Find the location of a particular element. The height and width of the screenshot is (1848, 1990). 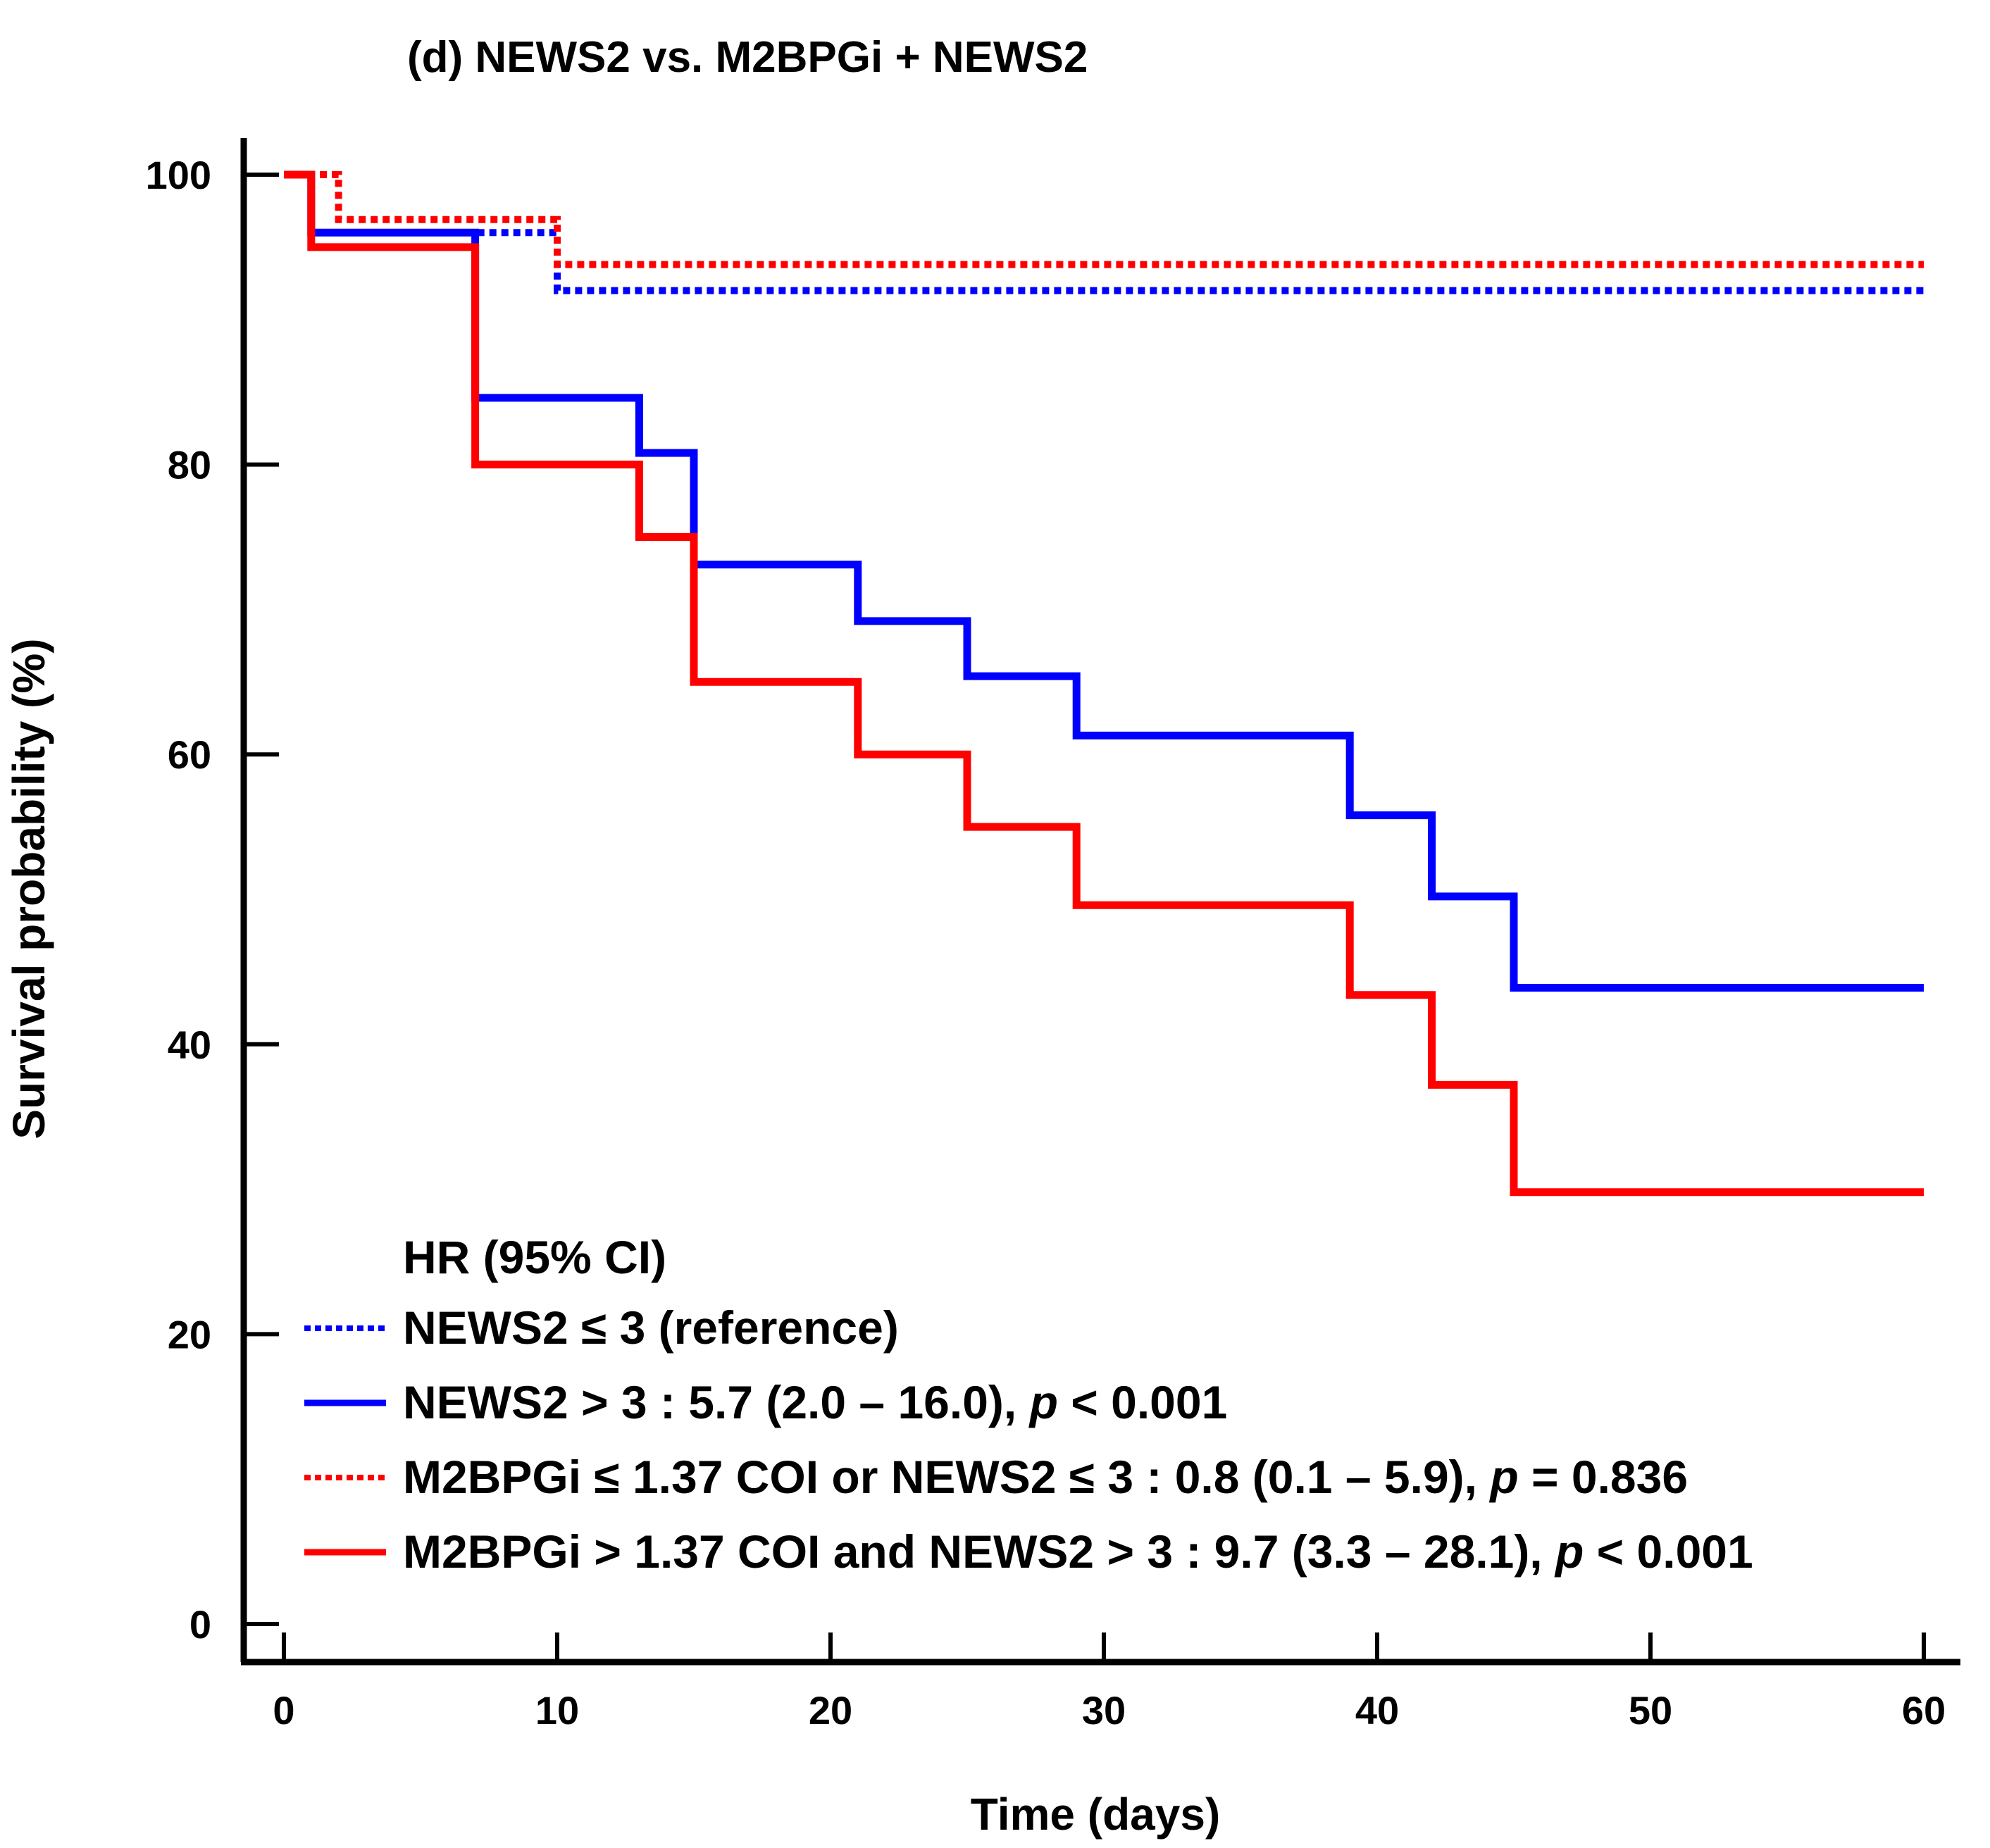

y-tick-label: 20 is located at coordinates (189, 1334).